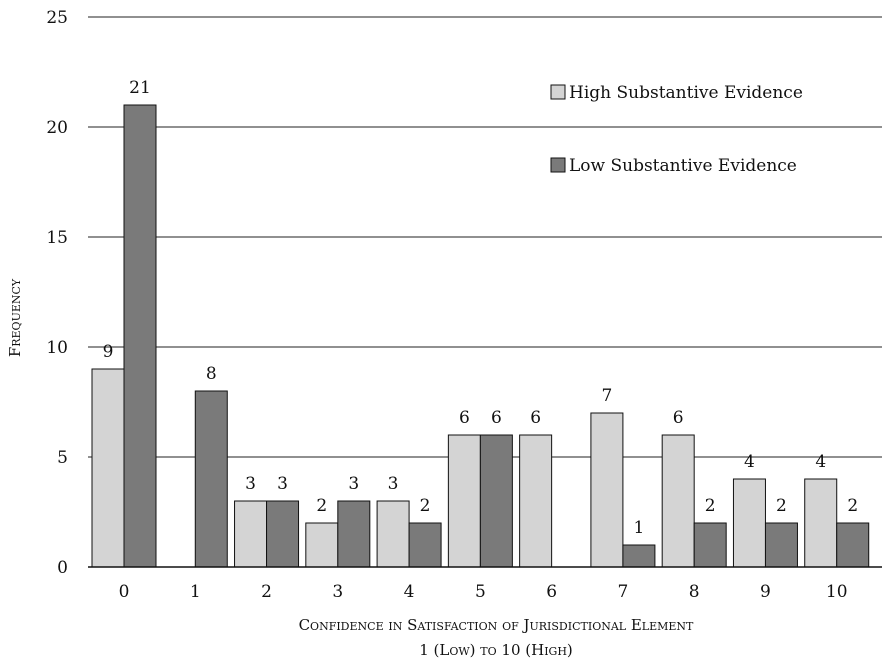 The height and width of the screenshot is (663, 894). What do you see at coordinates (108, 352) in the screenshot?
I see `data-label: 9` at bounding box center [108, 352].